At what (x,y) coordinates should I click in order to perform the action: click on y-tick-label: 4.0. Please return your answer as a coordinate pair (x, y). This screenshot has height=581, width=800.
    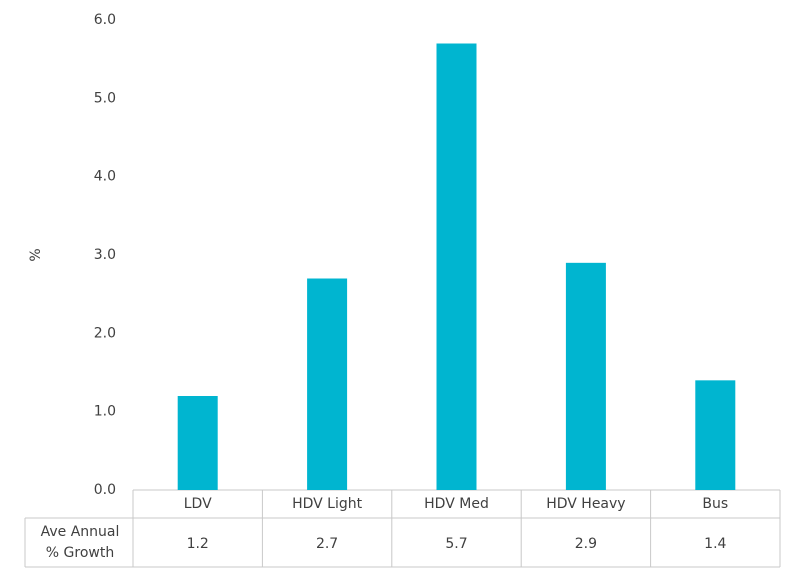
    Looking at the image, I should click on (105, 177).